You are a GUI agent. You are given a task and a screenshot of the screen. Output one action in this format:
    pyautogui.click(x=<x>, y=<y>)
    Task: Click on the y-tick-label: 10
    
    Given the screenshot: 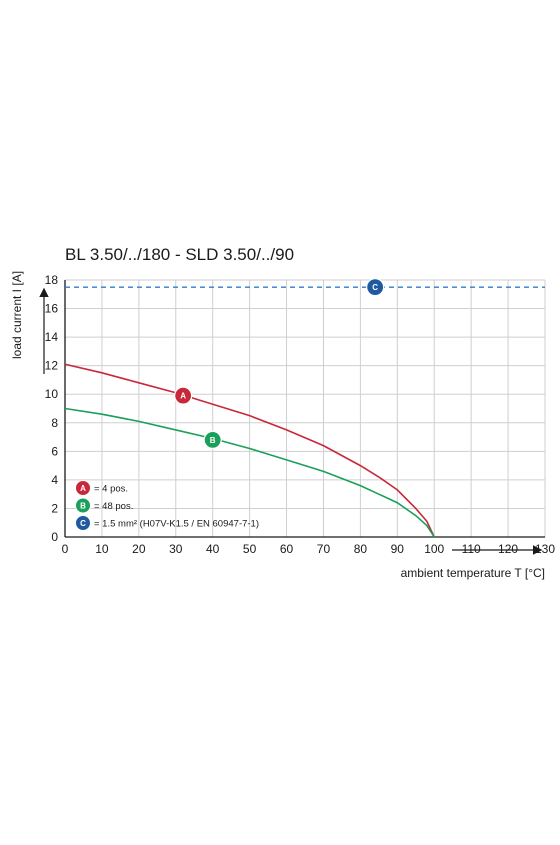 What is the action you would take?
    pyautogui.click(x=52, y=394)
    